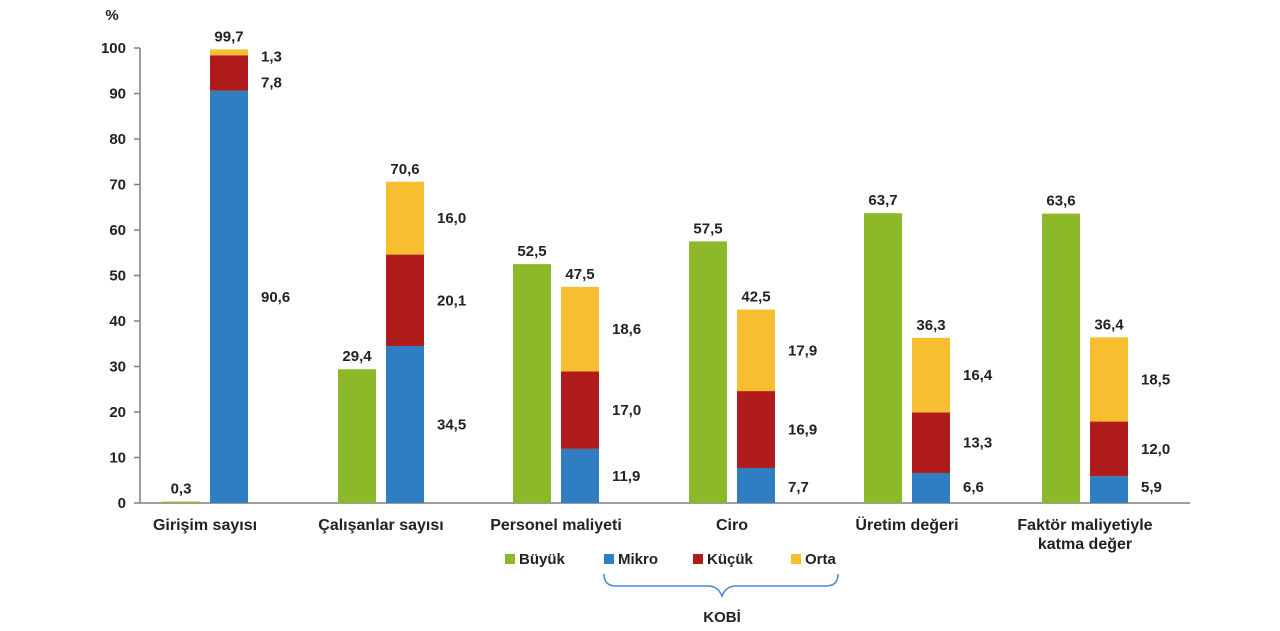  I want to click on data-label-orta: 1,3, so click(271, 56).